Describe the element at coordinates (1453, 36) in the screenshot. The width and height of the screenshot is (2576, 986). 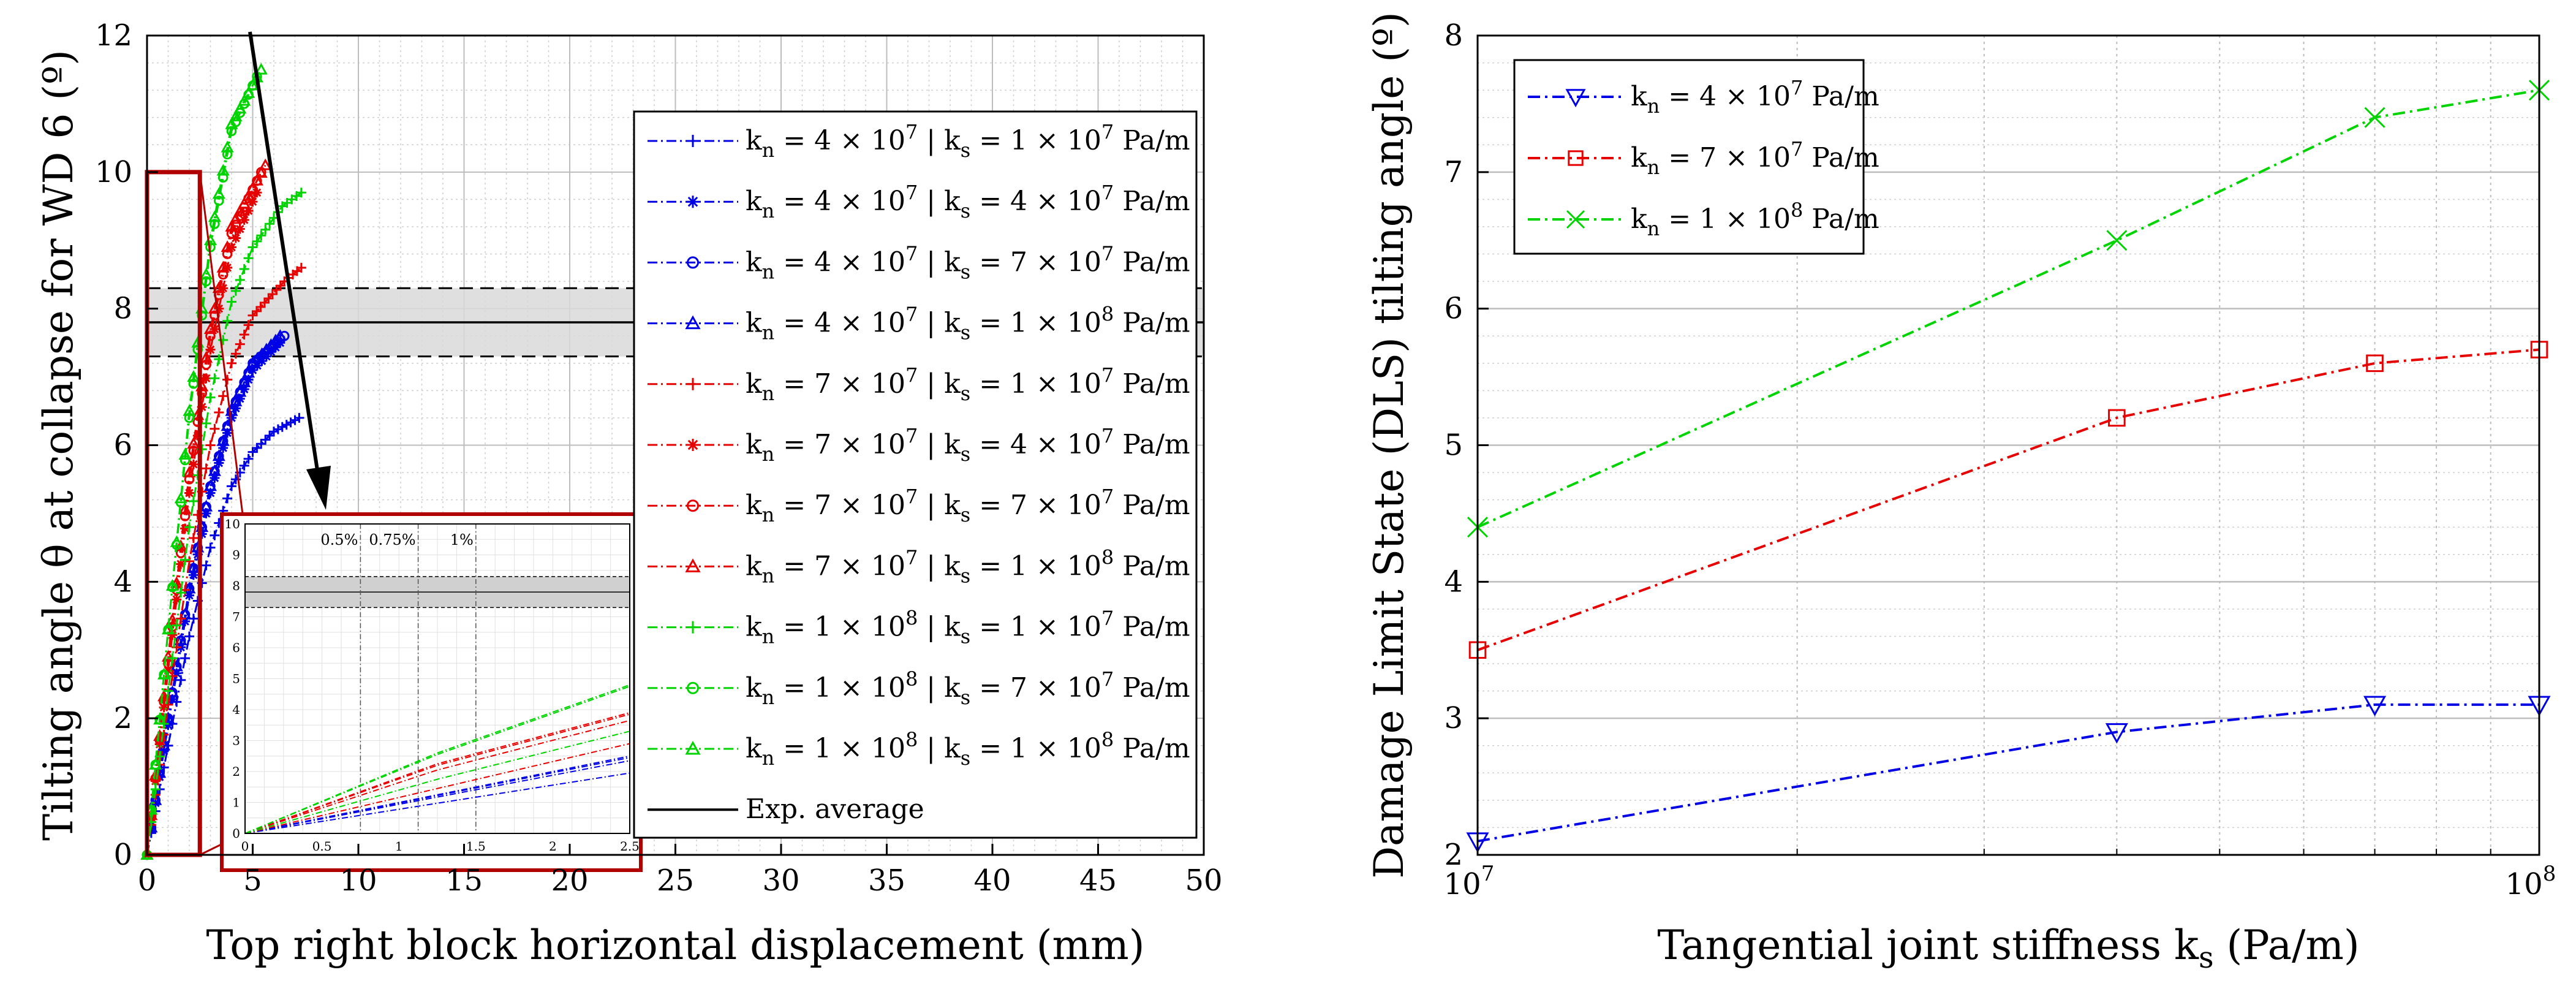
I see `y-tick-label: 8` at that location.